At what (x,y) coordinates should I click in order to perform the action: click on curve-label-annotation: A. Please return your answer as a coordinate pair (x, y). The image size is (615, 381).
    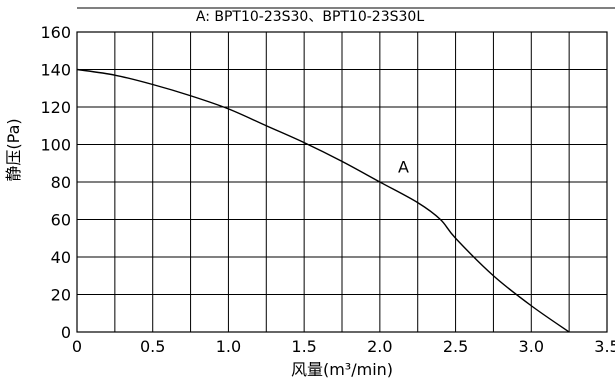
    Looking at the image, I should click on (403, 167).